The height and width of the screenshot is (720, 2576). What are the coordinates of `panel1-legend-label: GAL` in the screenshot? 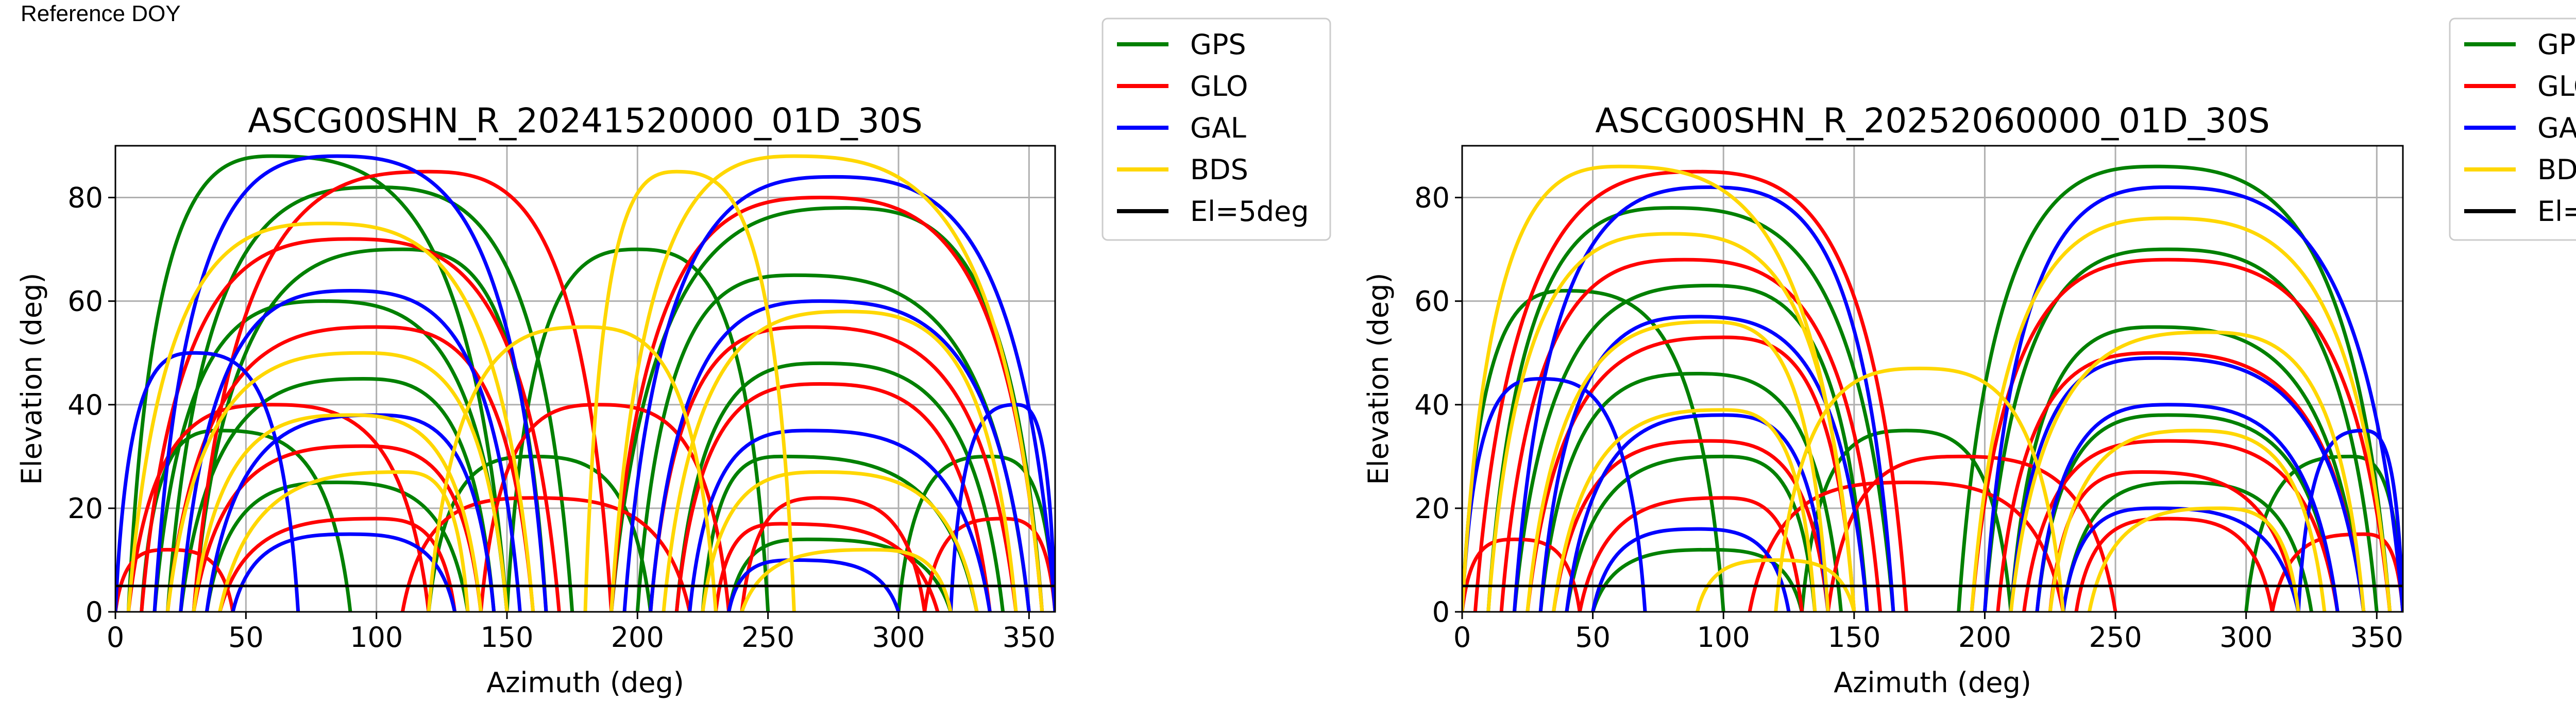 It's located at (1218, 128).